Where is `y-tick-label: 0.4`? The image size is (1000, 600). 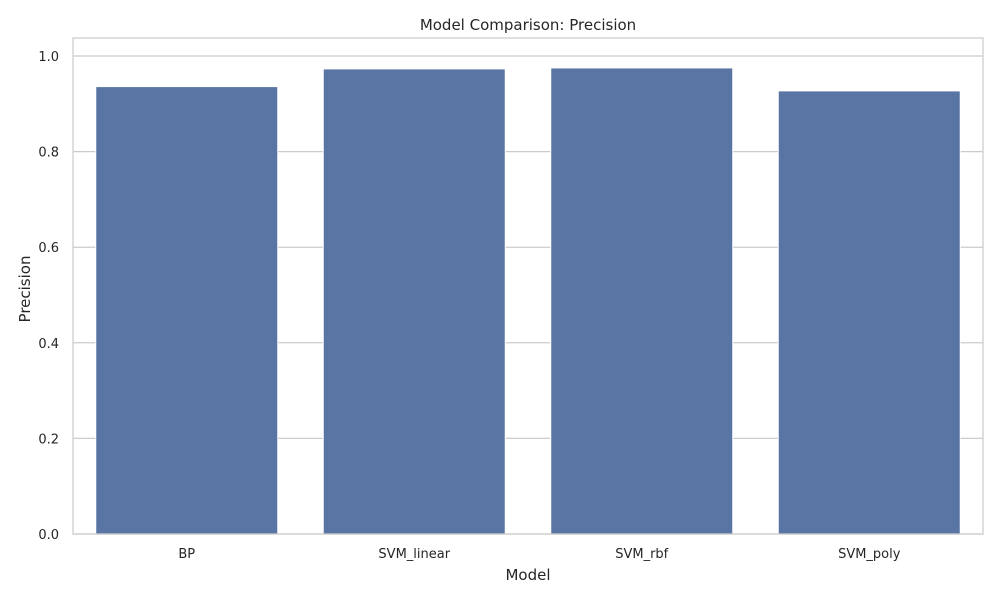 y-tick-label: 0.4 is located at coordinates (48, 344).